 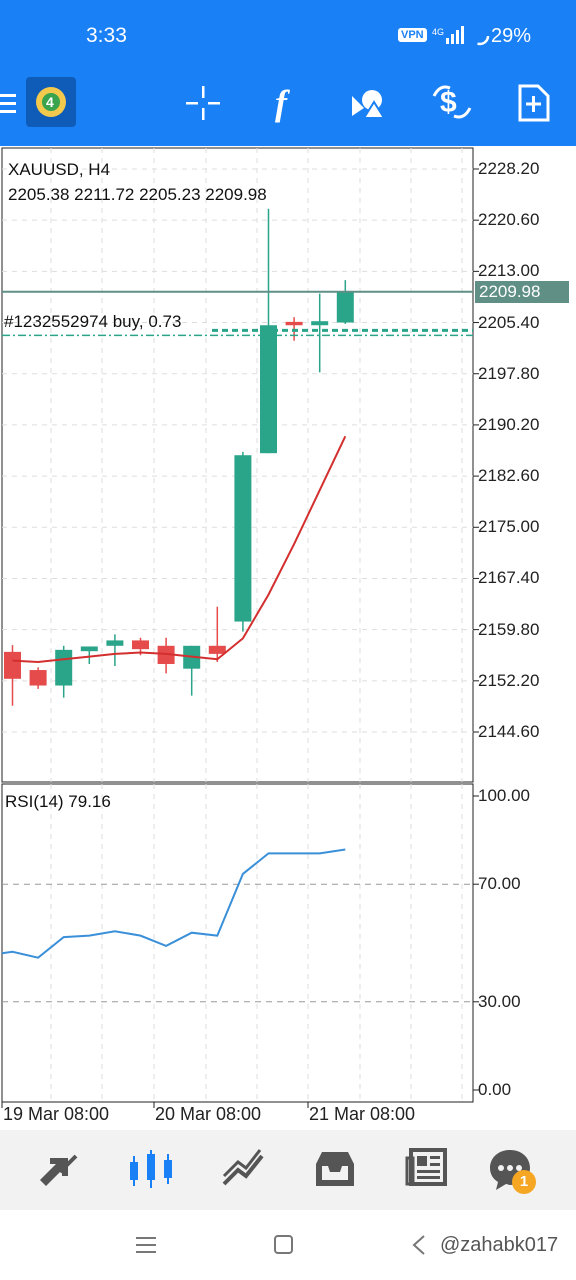 What do you see at coordinates (495, 1089) in the screenshot?
I see `rsi-axis-label: 0.00` at bounding box center [495, 1089].